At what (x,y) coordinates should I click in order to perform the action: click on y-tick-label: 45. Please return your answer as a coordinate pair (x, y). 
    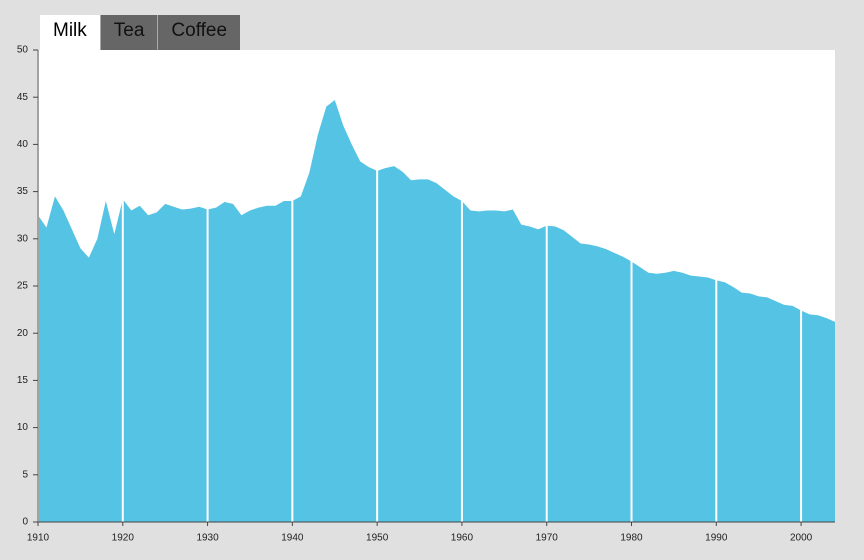
    Looking at the image, I should click on (23, 97).